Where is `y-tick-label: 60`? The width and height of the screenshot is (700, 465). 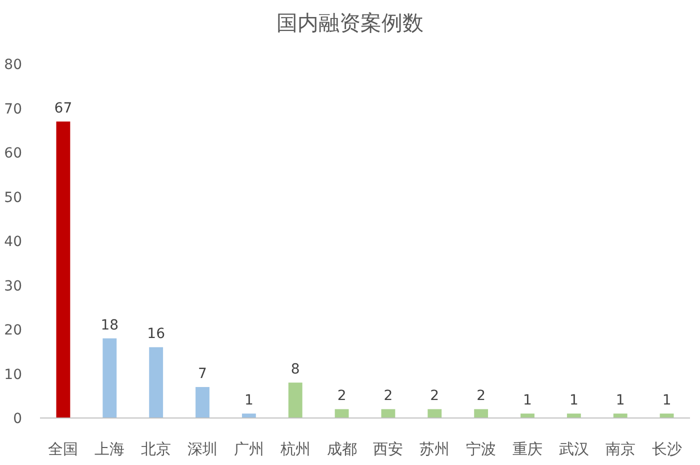
y-tick-label: 60 is located at coordinates (13, 154).